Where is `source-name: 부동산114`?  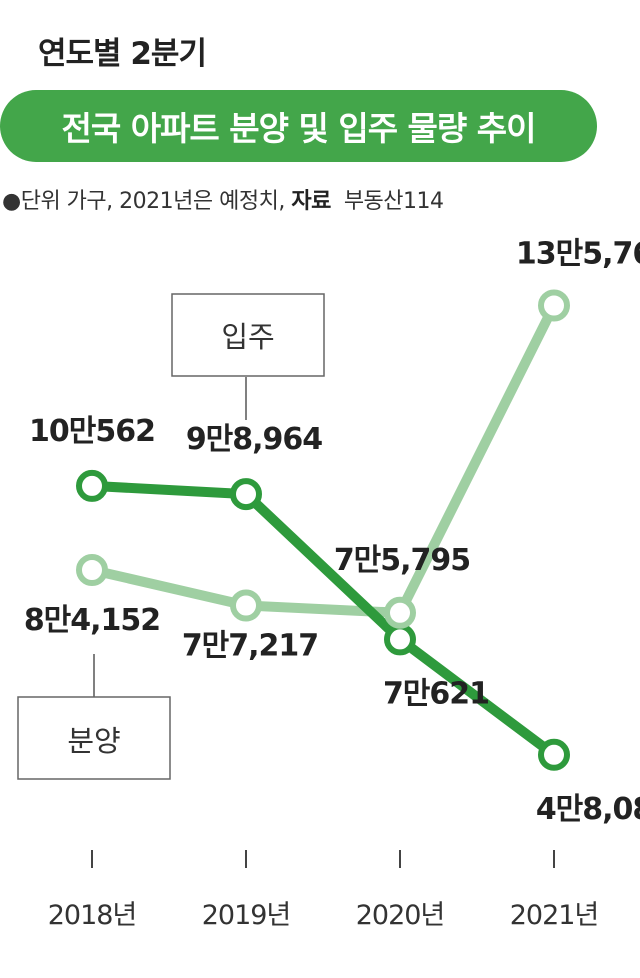 source-name: 부동산114 is located at coordinates (393, 201).